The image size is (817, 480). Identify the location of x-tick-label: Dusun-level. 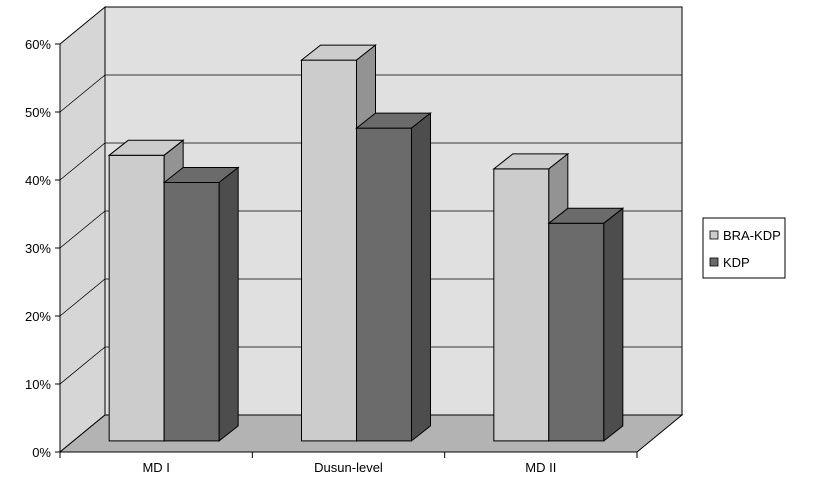
(348, 467).